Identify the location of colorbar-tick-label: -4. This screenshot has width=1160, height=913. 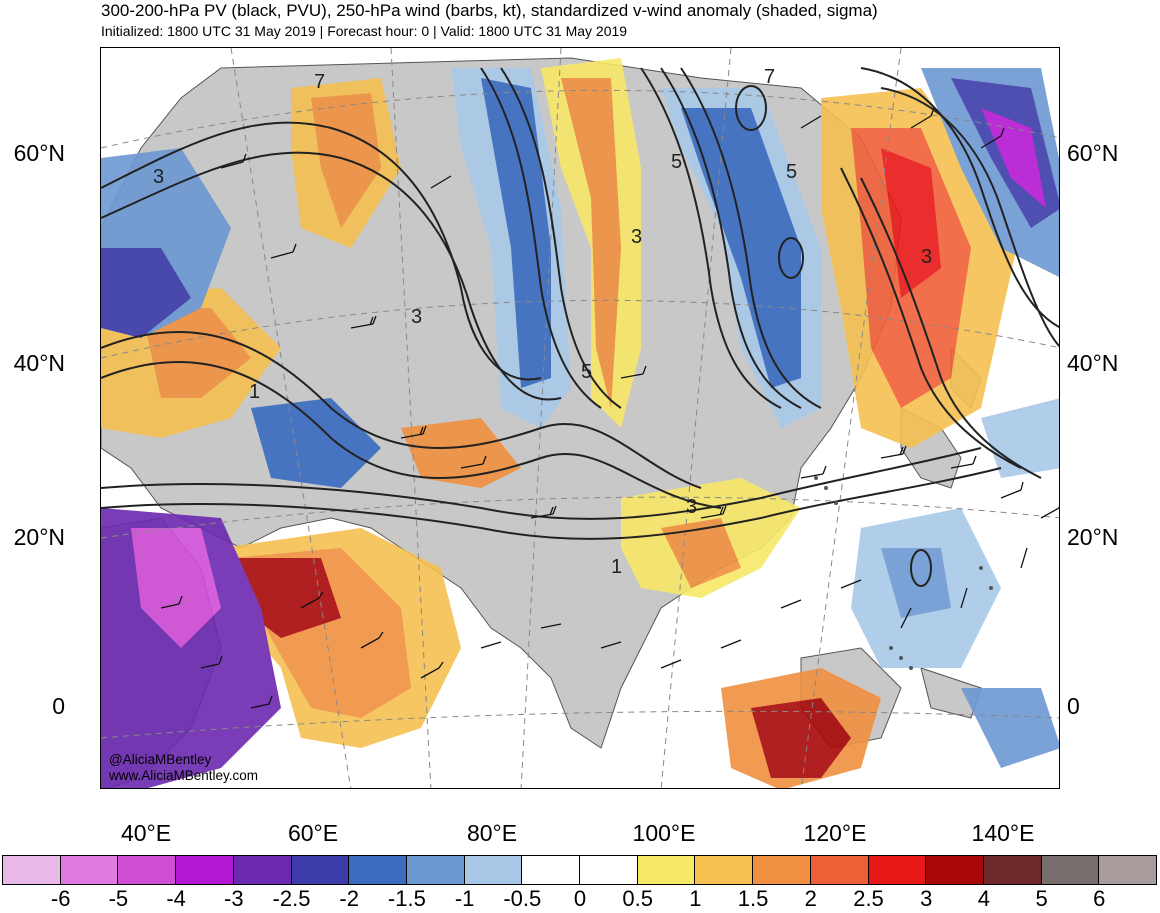
(176, 898).